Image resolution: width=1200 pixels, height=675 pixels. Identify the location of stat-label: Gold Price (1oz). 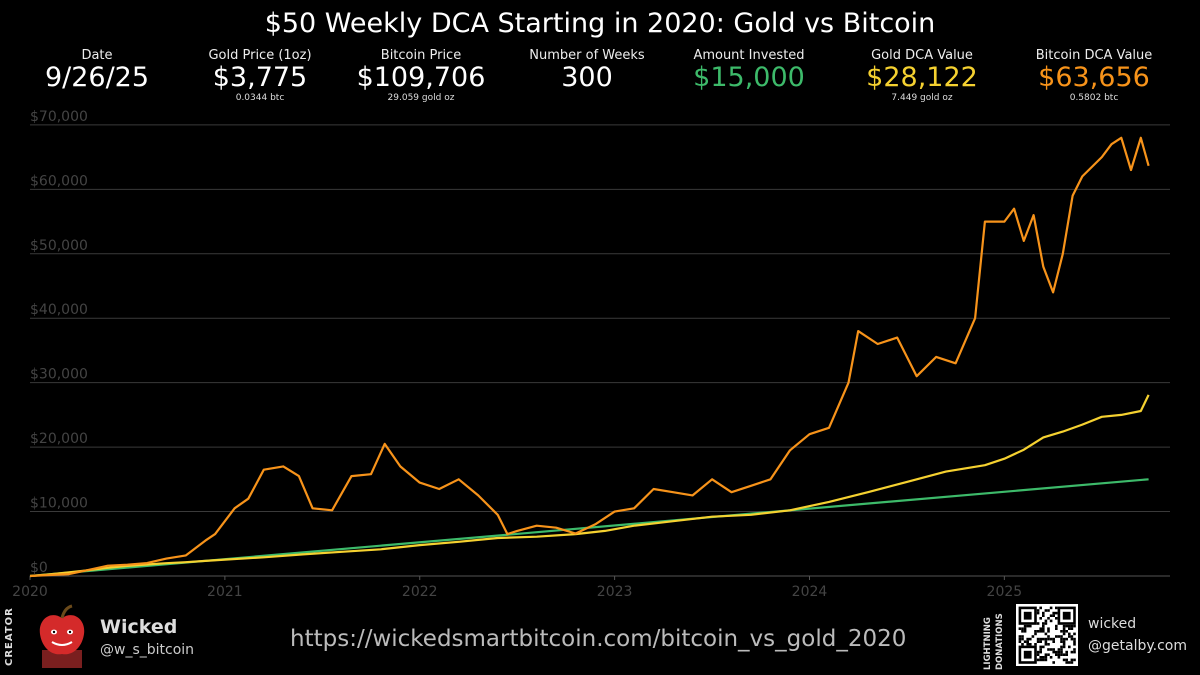
(260, 55).